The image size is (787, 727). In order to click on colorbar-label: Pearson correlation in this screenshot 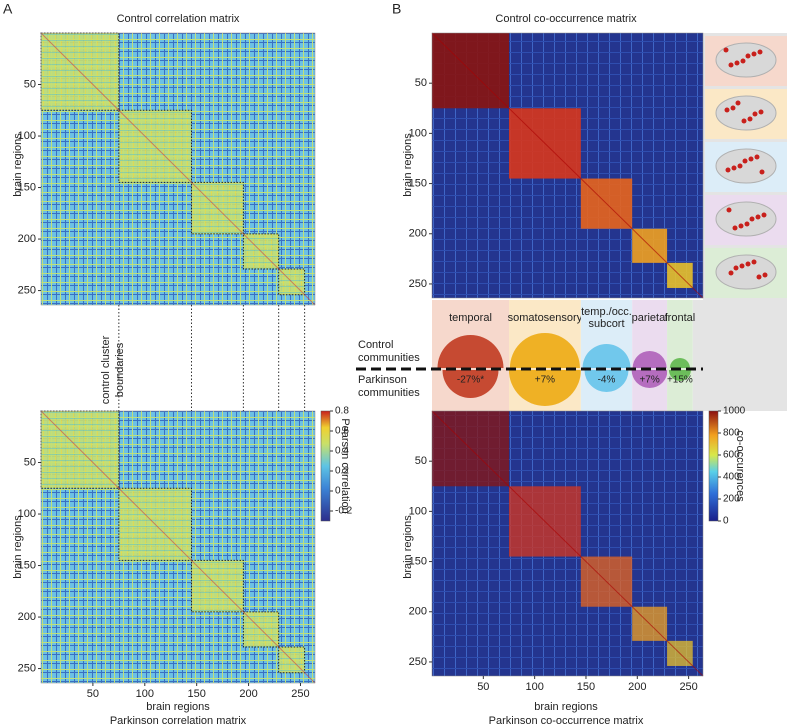, I will do `click(345, 465)`.